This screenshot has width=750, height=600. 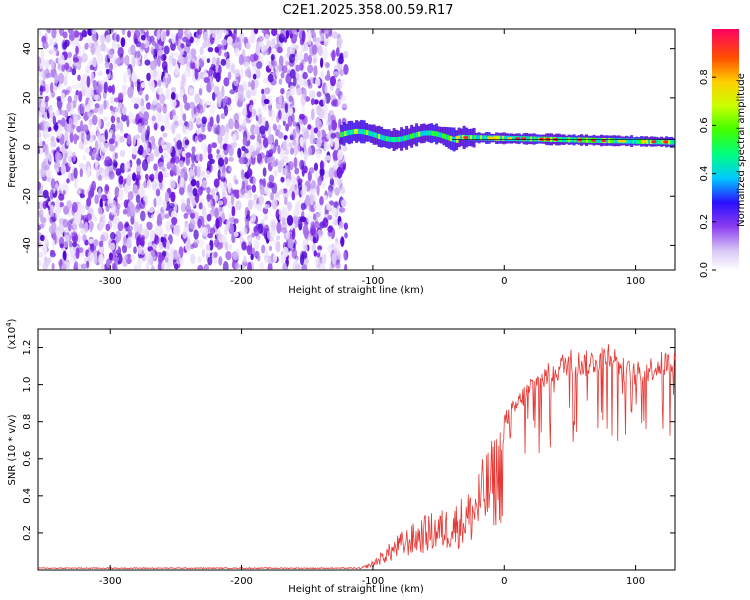 I want to click on colorbar-label: Normalized spectral amplitude, so click(x=741, y=150).